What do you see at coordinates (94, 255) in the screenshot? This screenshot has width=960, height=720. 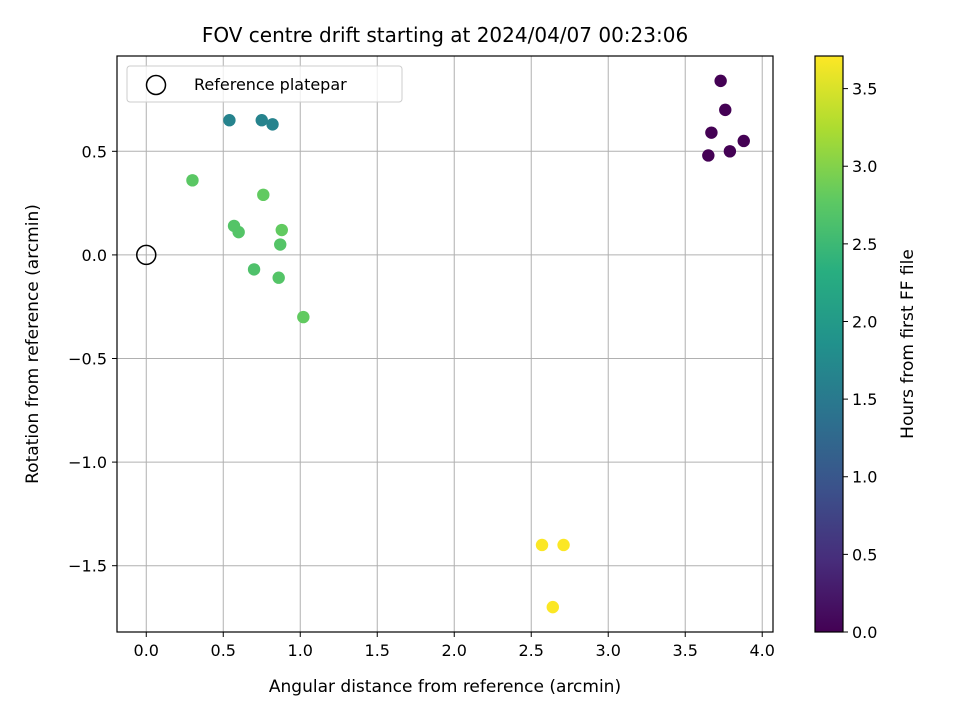 I see `y-tick-label: 0.0` at bounding box center [94, 255].